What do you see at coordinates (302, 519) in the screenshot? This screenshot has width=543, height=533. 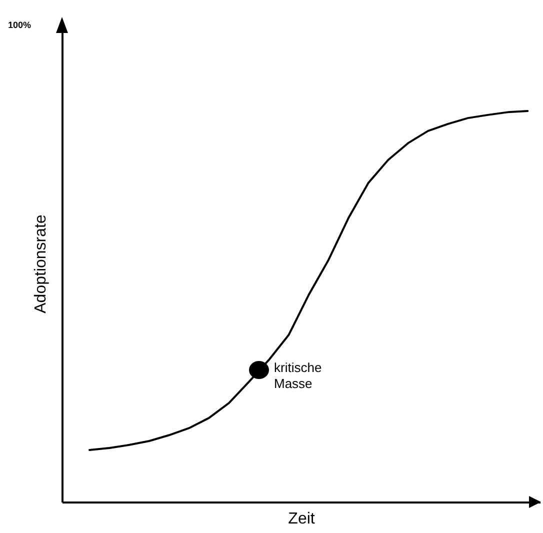 I see `x-axis-title: Zeit` at bounding box center [302, 519].